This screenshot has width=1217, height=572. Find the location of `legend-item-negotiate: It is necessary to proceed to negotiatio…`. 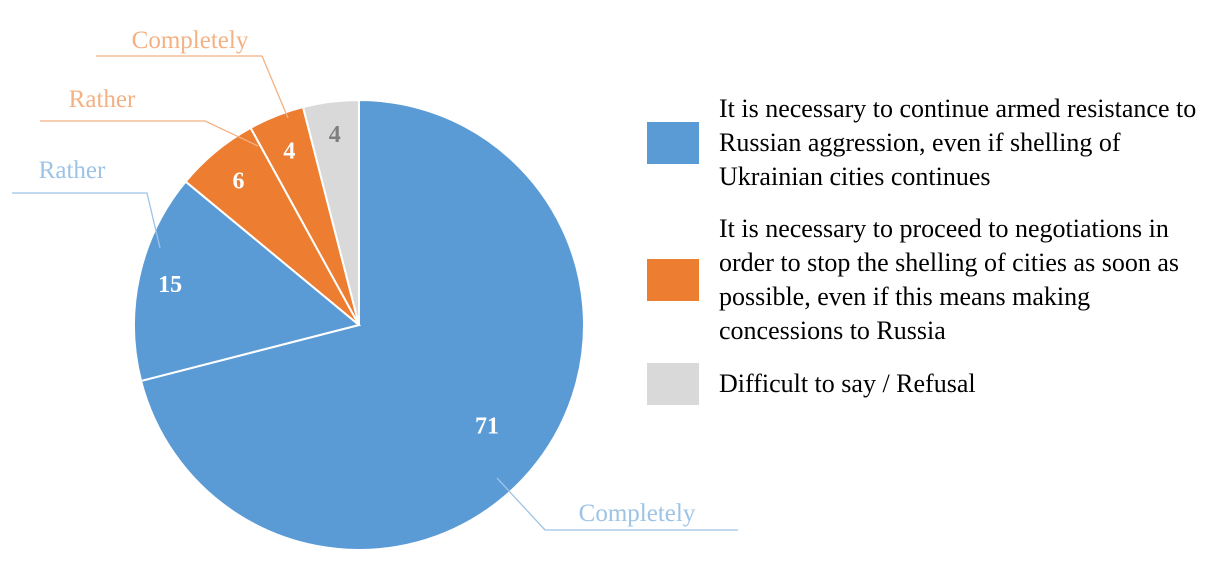

legend-item-negotiate: It is necessary to proceed to negotiatio… is located at coordinates (927, 279).